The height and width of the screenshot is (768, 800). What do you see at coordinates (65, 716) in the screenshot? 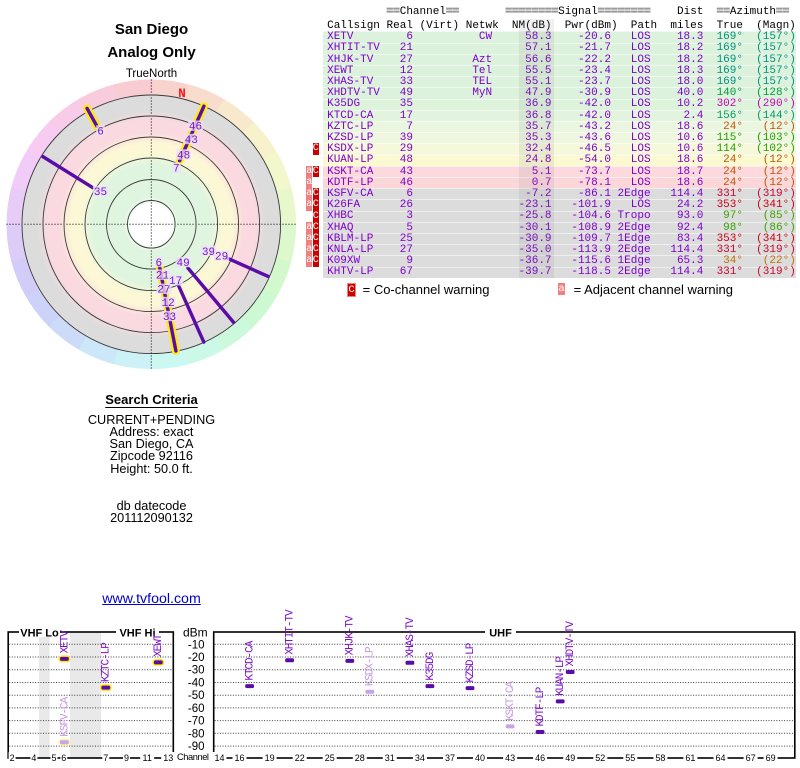
I see `svg-text: KSFV-CA` at bounding box center [65, 716].